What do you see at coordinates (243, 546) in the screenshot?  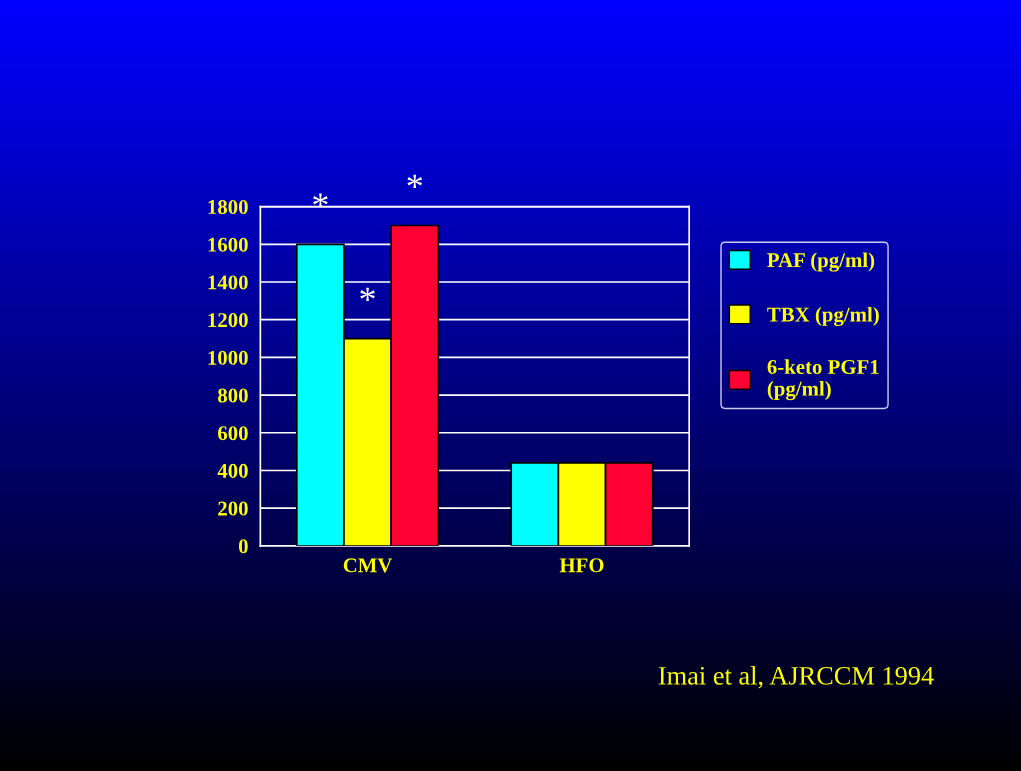 I see `y-tick-label: 0` at bounding box center [243, 546].